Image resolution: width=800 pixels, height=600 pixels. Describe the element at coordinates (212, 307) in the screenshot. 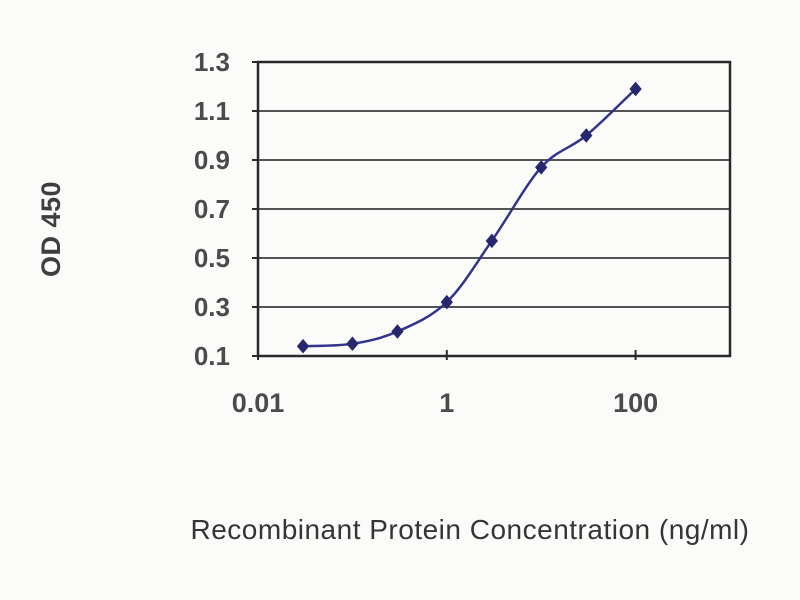

I see `y-tick-label: 0.3` at that location.